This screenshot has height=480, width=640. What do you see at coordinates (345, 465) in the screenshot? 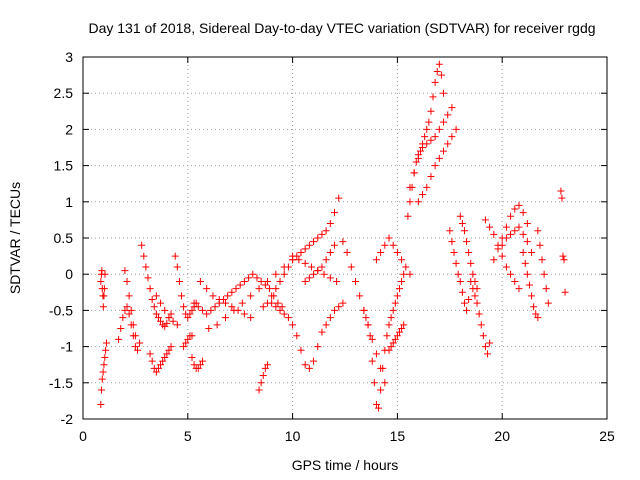
I see `x-axis-label: GPS time / hours` at bounding box center [345, 465].